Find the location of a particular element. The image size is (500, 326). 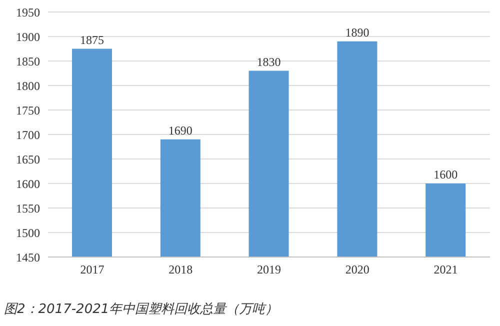

y-tick-label: 1700 is located at coordinates (28, 135).